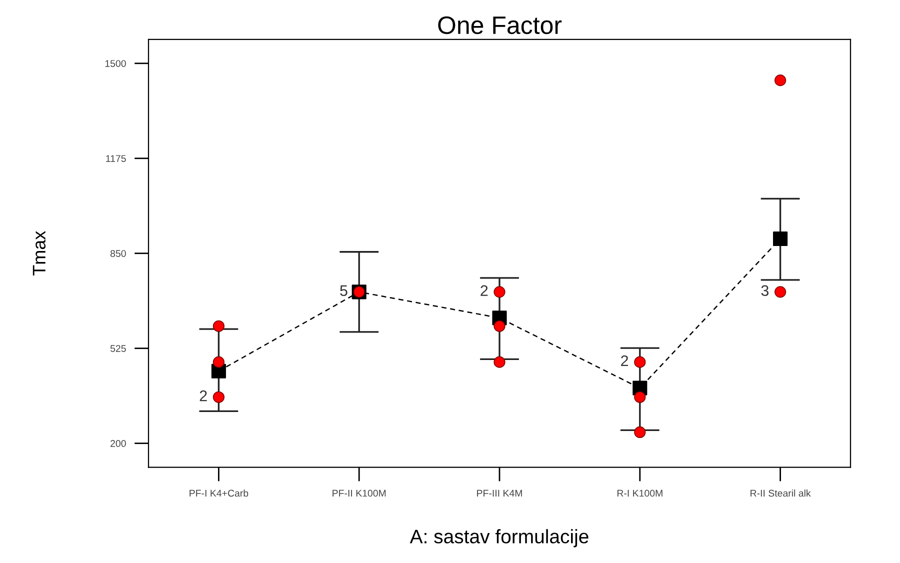 This screenshot has height=563, width=900. What do you see at coordinates (499, 538) in the screenshot?
I see `x-axis-title: A: sastav formulacije` at bounding box center [499, 538].